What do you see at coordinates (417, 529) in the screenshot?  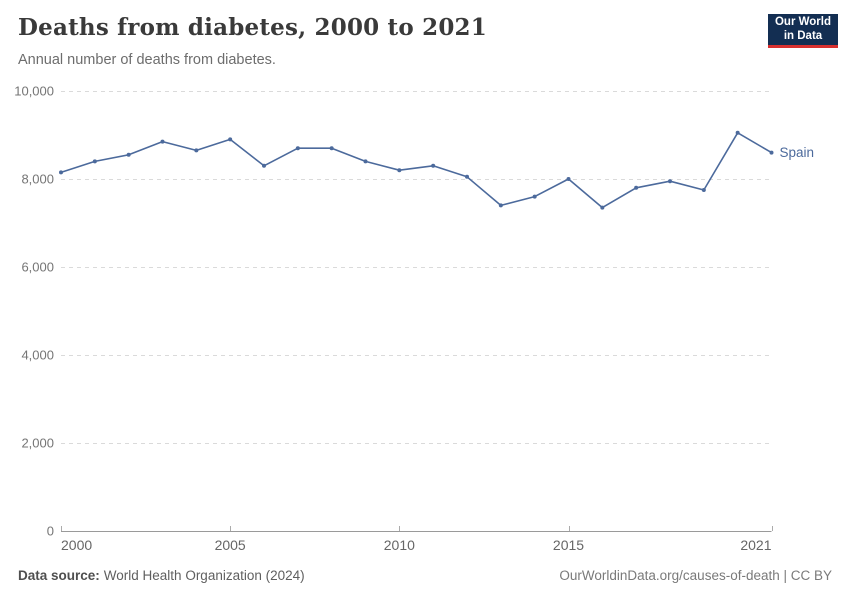 I see `x-axis` at bounding box center [417, 529].